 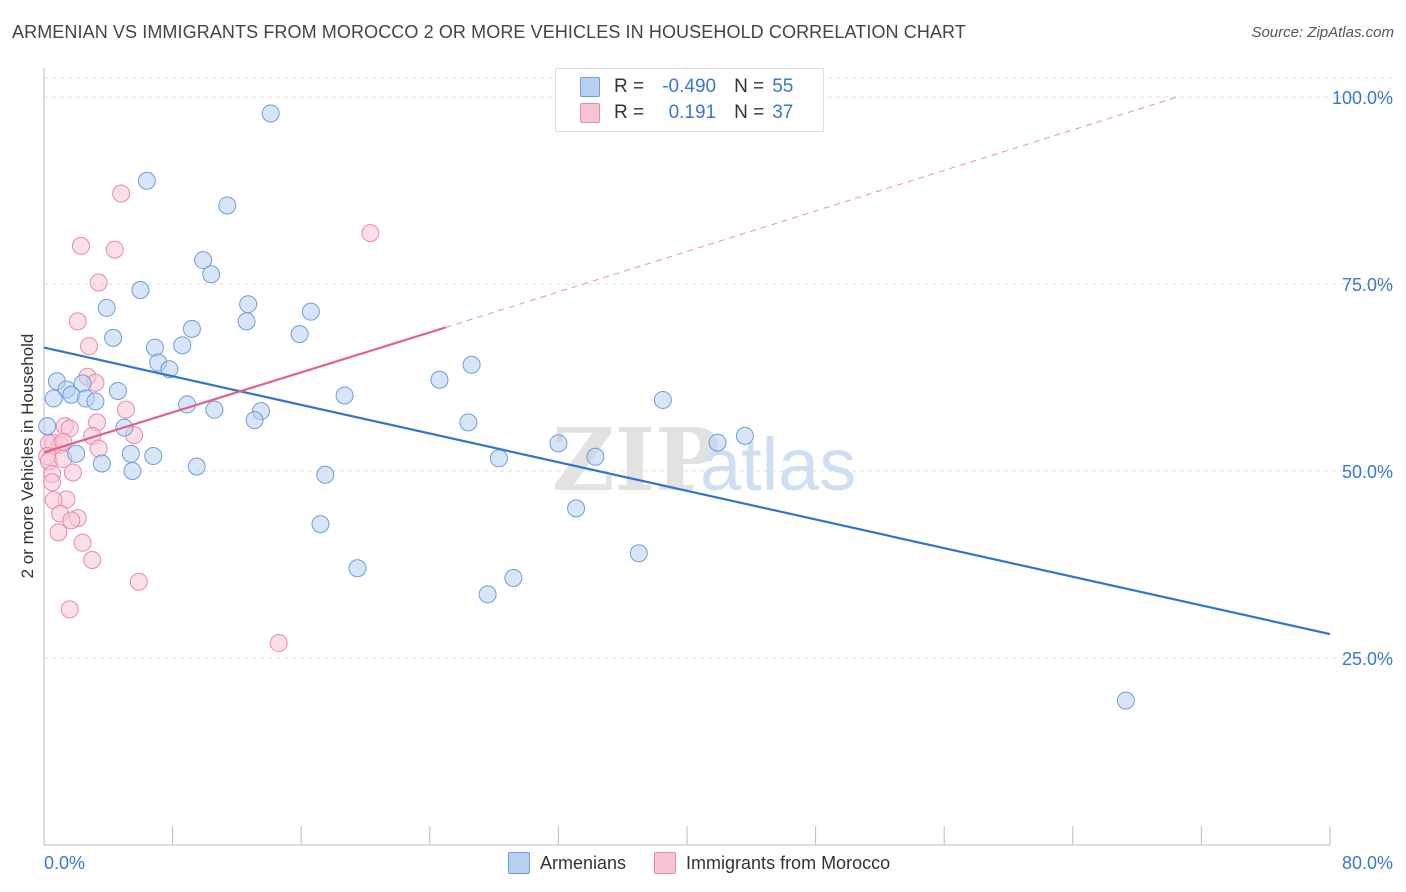 What do you see at coordinates (778, 464) in the screenshot?
I see `watermark-atlas: atlas` at bounding box center [778, 464].